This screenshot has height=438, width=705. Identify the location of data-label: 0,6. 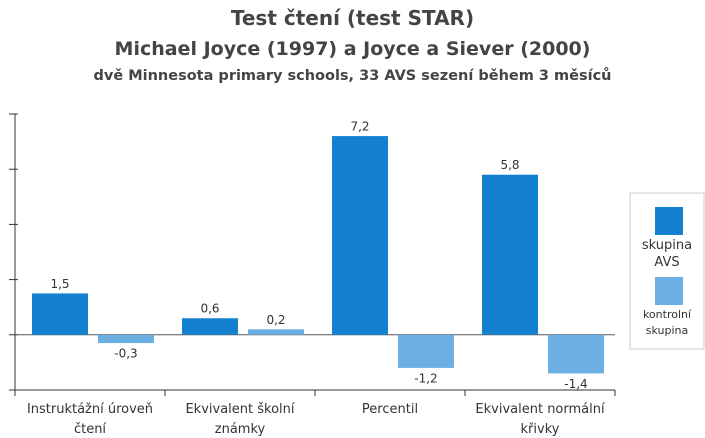
(209, 309).